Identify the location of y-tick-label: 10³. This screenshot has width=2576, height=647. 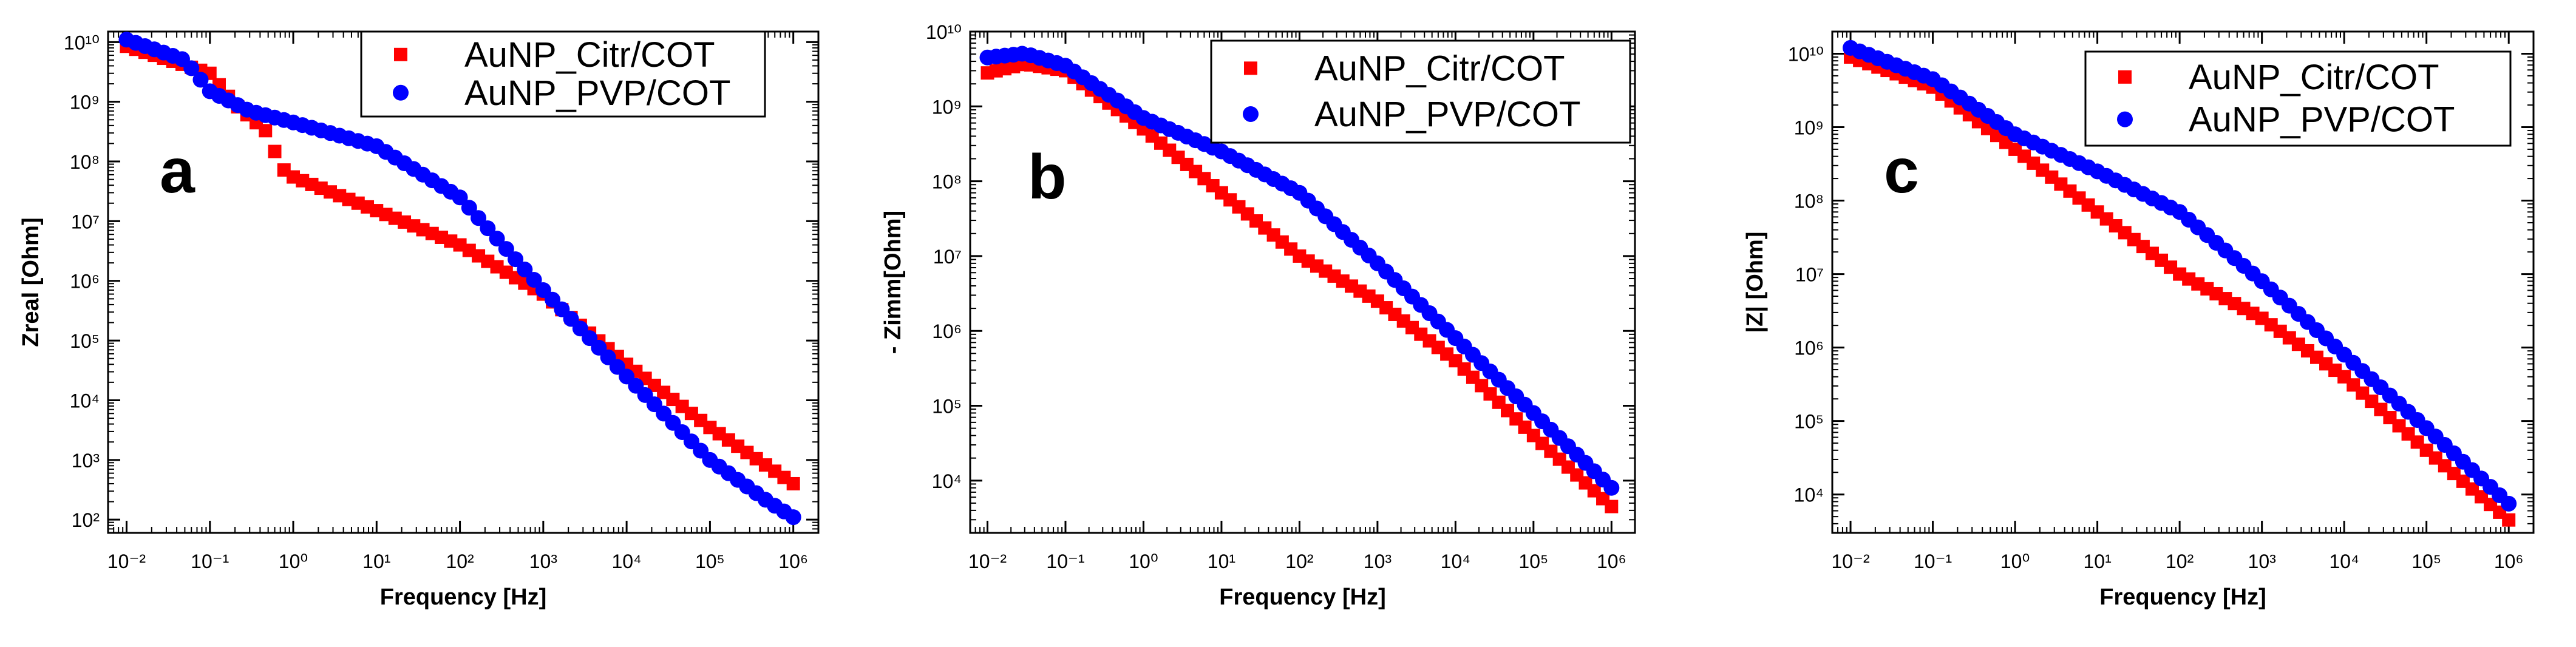
(86, 461).